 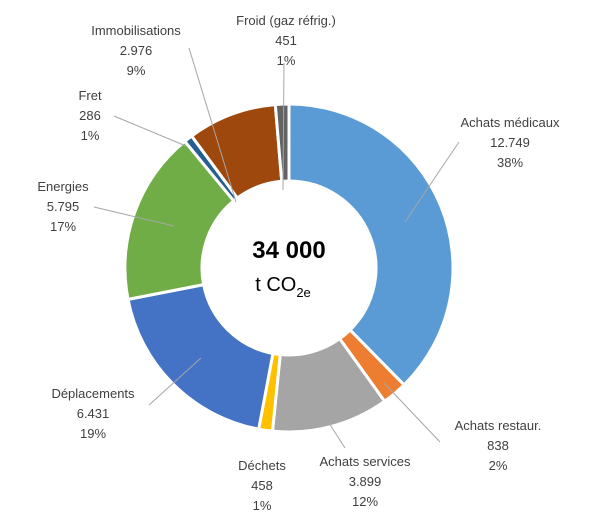 I want to click on label-energies-name: Energies, so click(x=63, y=186).